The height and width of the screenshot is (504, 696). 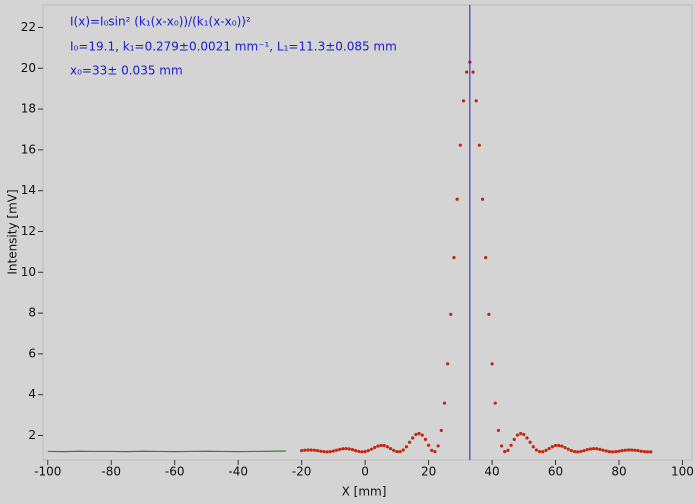 I want to click on y-tick-label: 10, so click(x=28, y=272).